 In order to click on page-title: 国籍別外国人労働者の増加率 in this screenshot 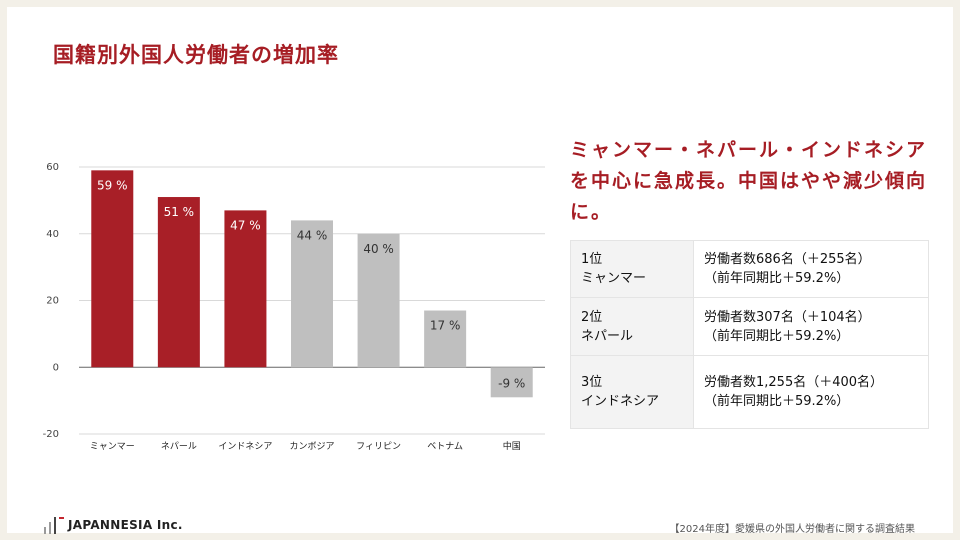, I will do `click(196, 55)`.